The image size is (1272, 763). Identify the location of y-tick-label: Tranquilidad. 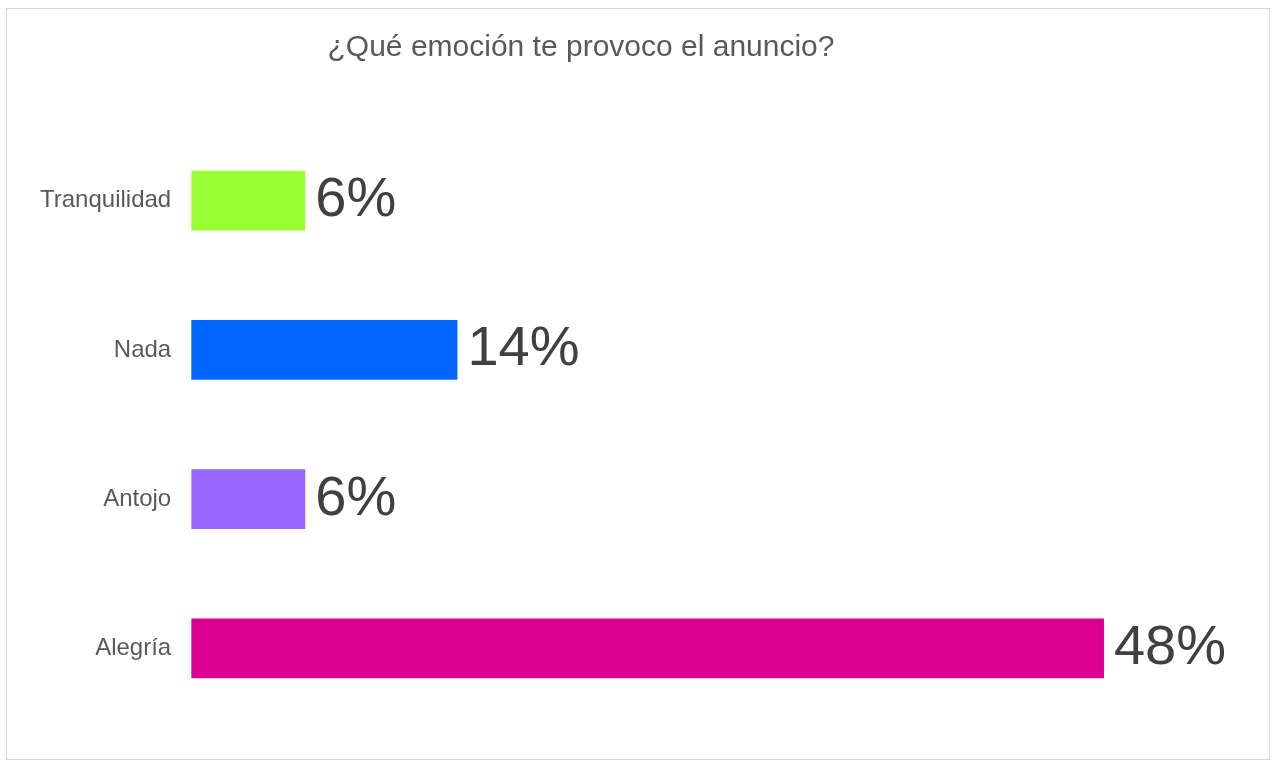
(105, 199).